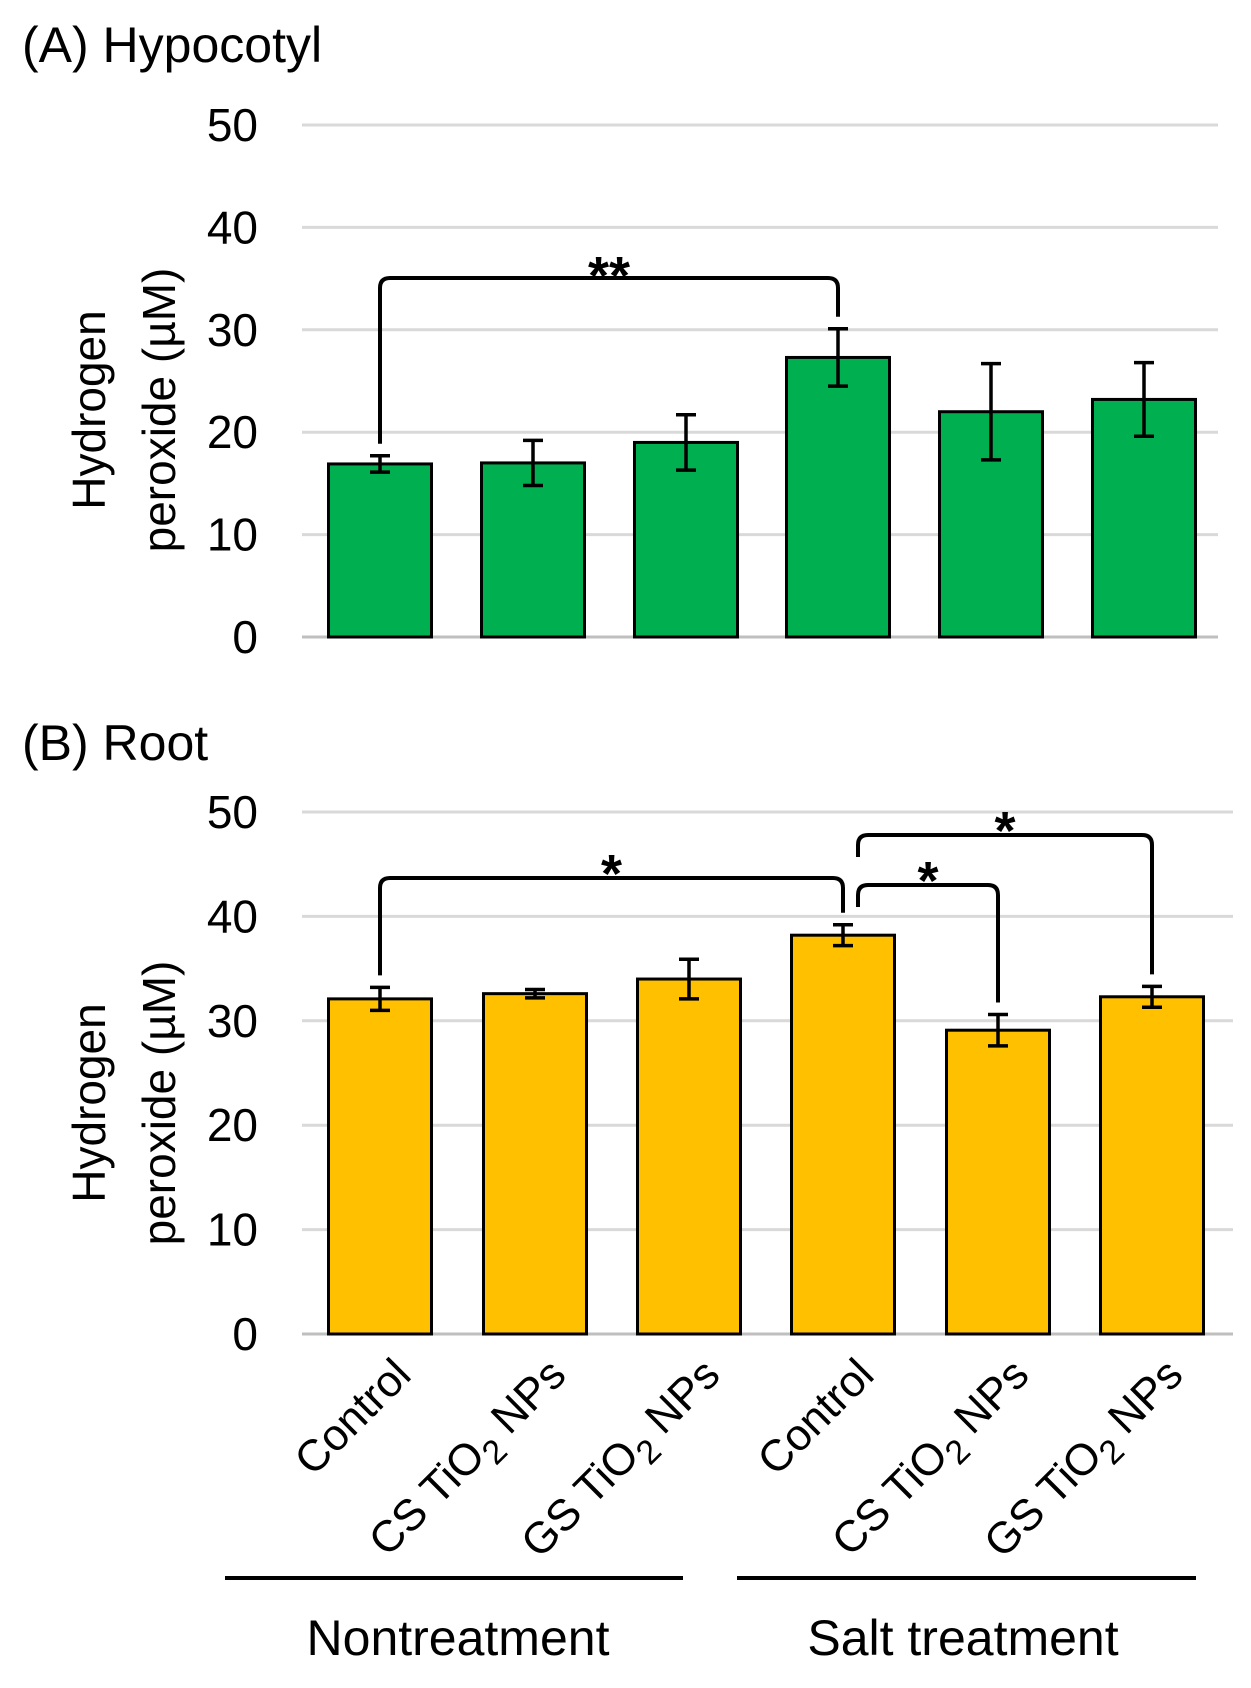 The height and width of the screenshot is (1688, 1251). I want to click on group-label: Nontreatment, so click(458, 1638).